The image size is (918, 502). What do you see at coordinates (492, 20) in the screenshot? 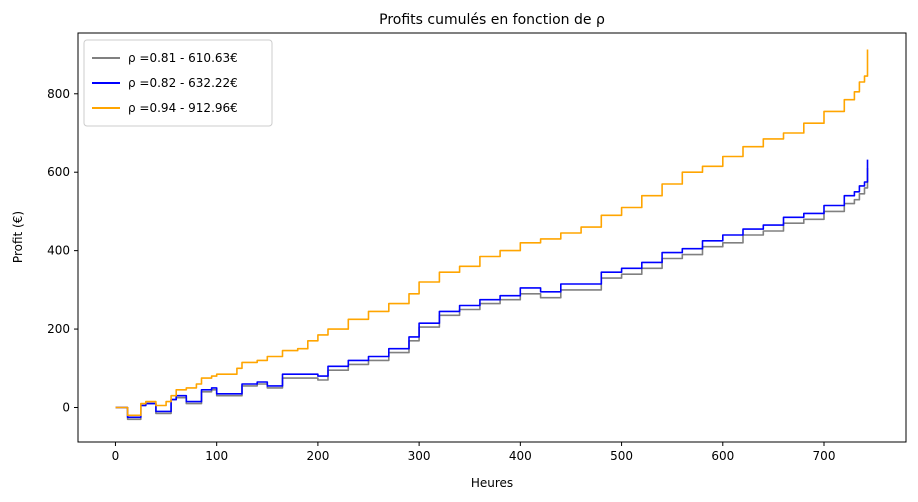
I see `chart-title: Profits cumulés en fonction de ρ` at bounding box center [492, 20].